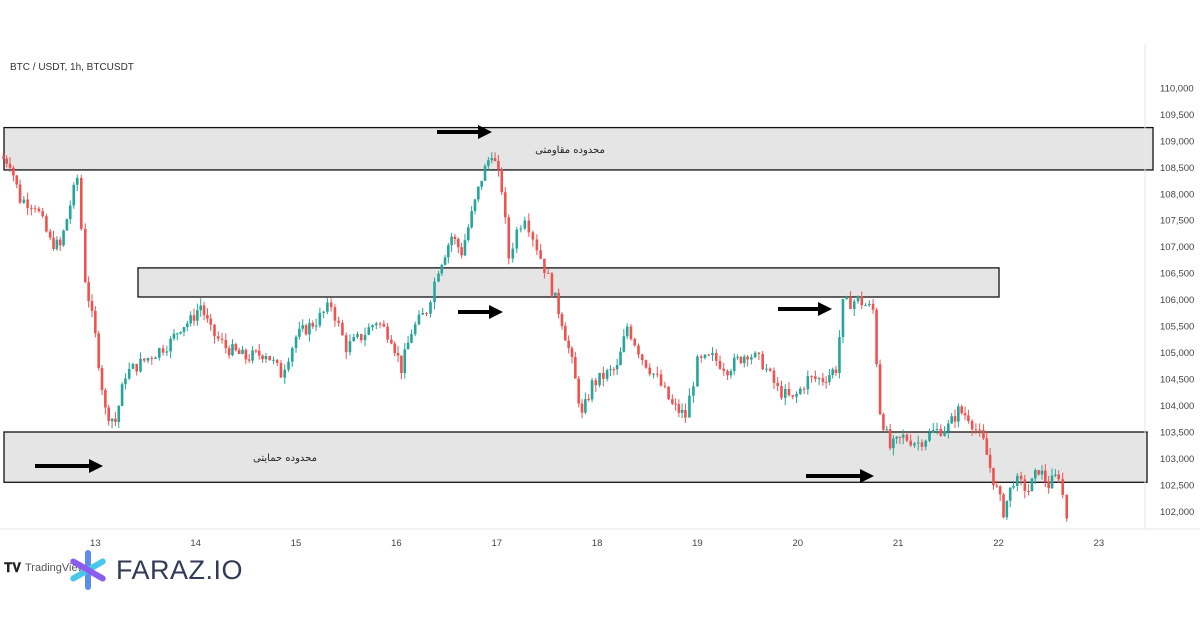 The image size is (1200, 630). Describe the element at coordinates (1177, 115) in the screenshot. I see `y-tick-label: 109,500` at that location.